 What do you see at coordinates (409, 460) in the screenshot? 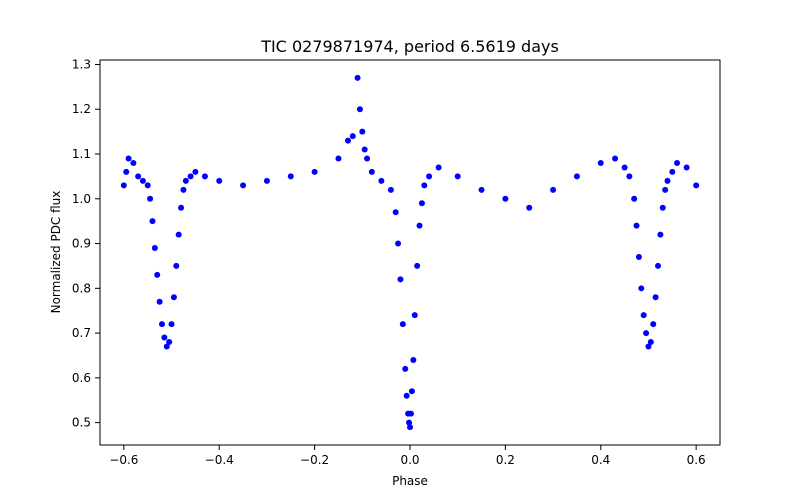
I see `x-tick-label: 0.0` at bounding box center [409, 460].